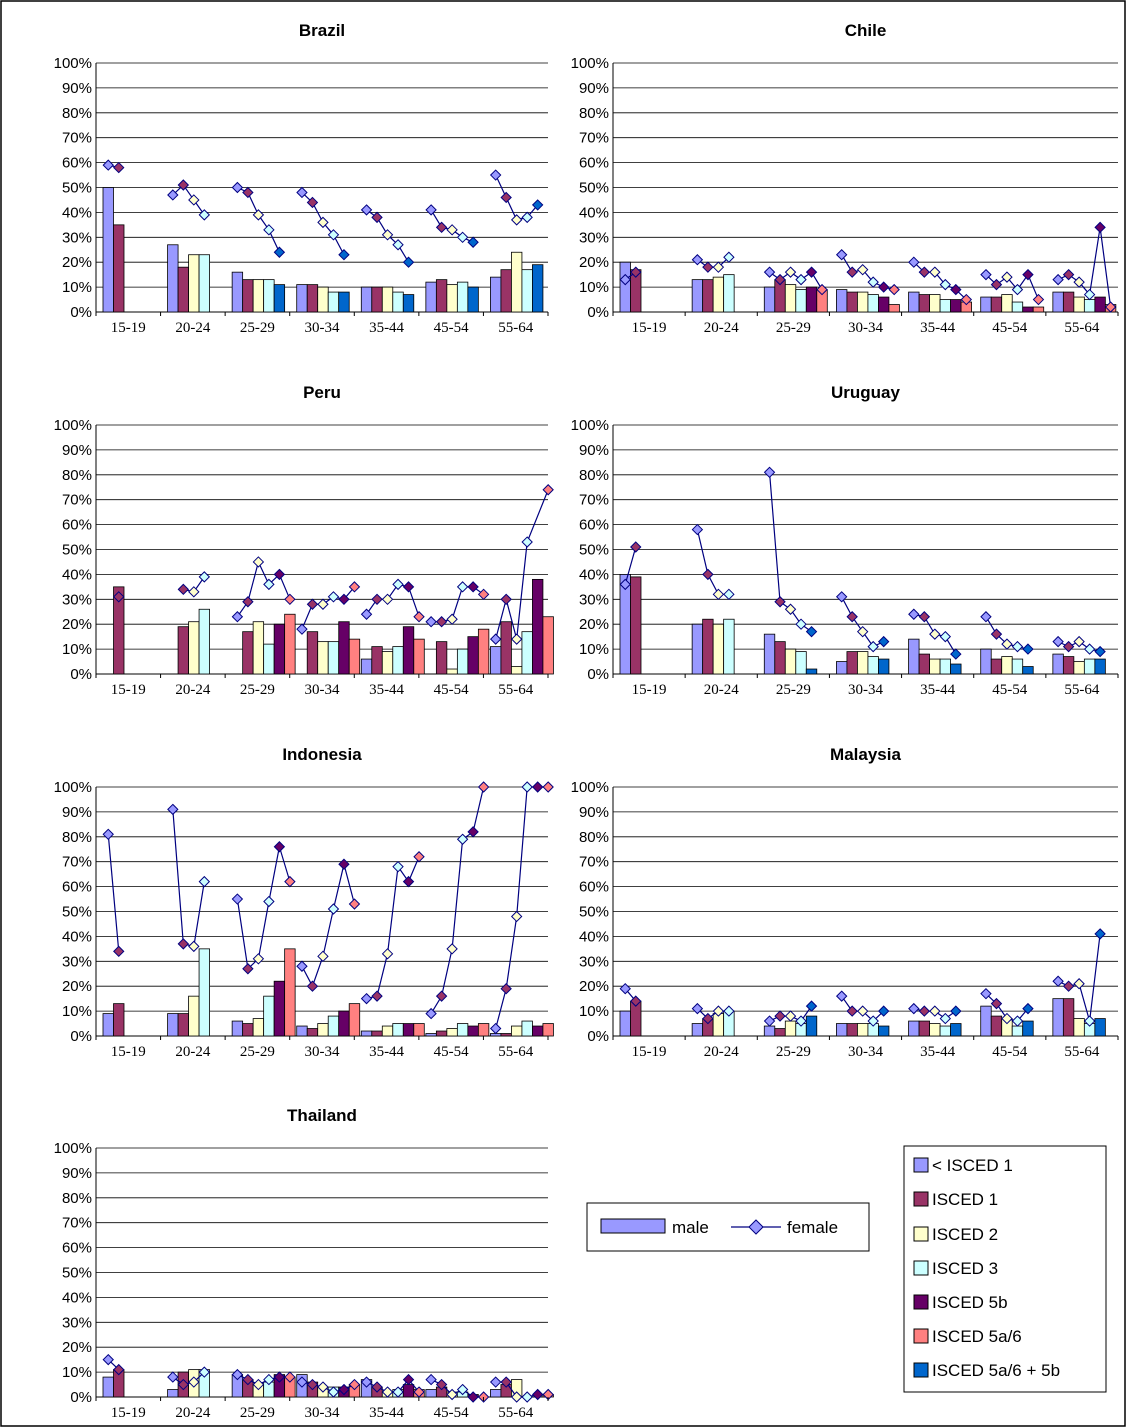 This screenshot has height=1428, width=1127. Describe the element at coordinates (77, 212) in the screenshot. I see `y-tick-label: 40%` at that location.